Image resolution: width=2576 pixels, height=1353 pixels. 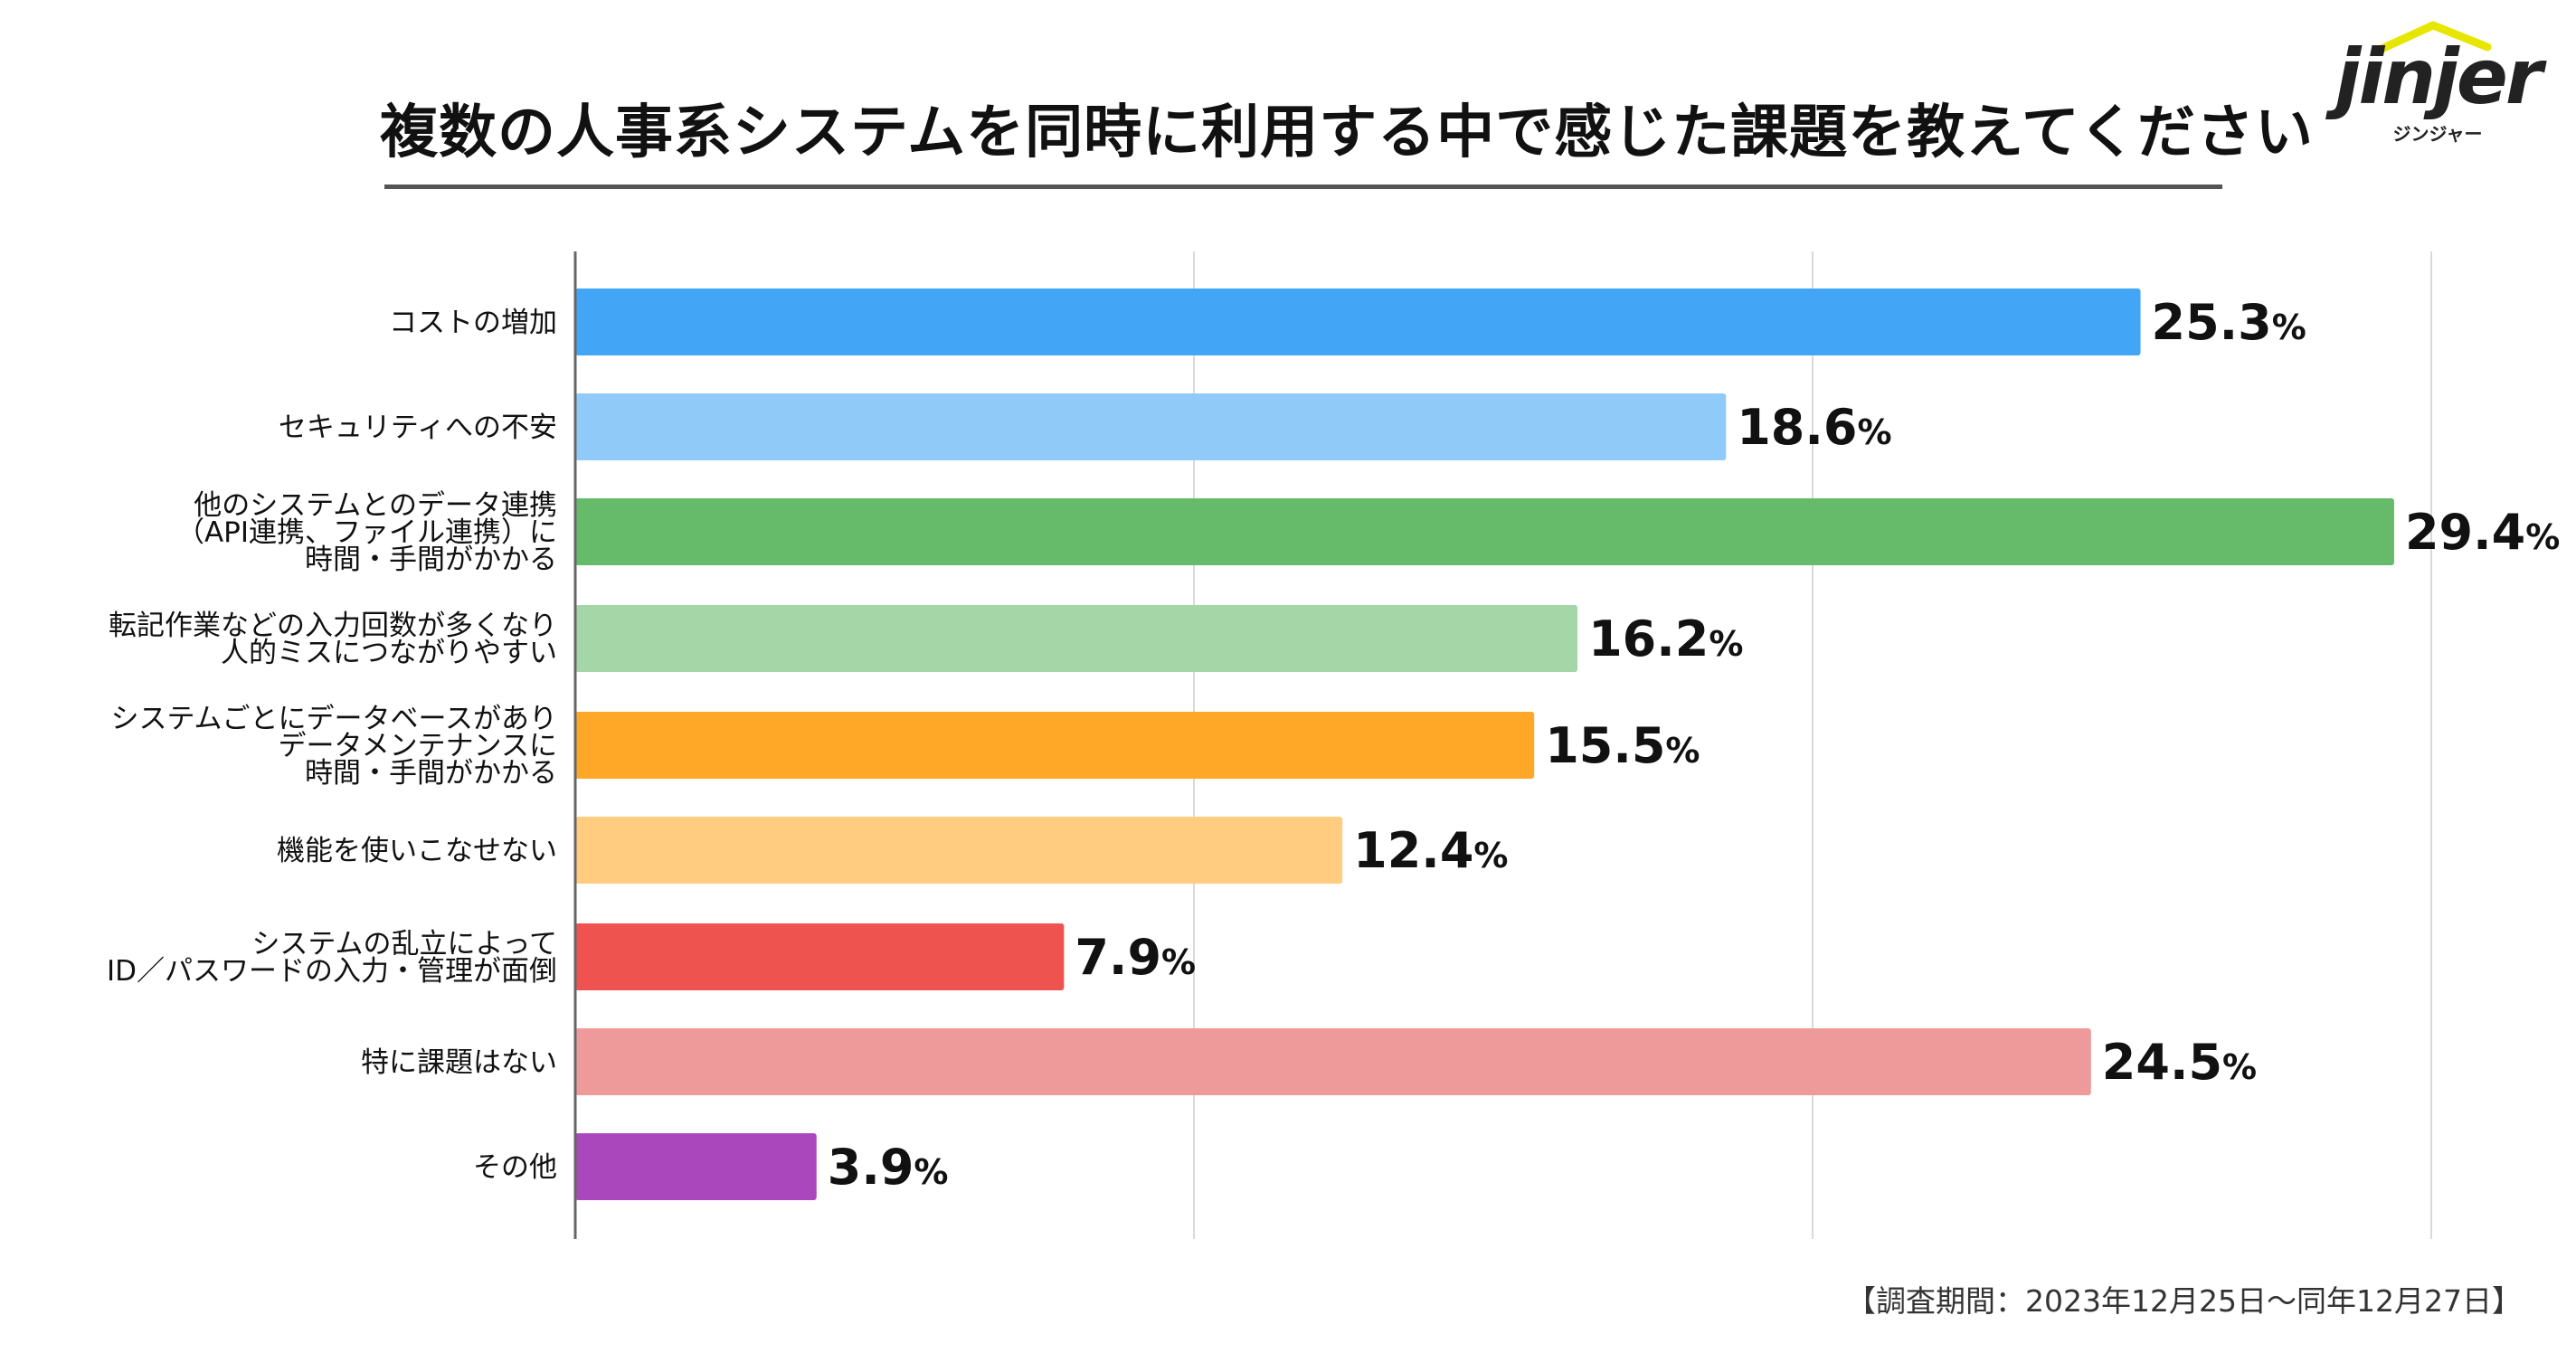 I want to click on value-label: 18.6%, so click(x=1814, y=427).